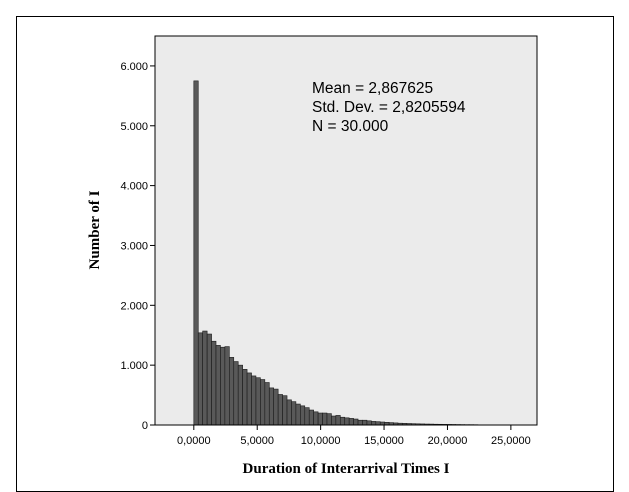  Describe the element at coordinates (354, 436) in the screenshot. I see `x-axis-ticks: 0,0000 5,0000 10,0000 15,0000 20,0000 25,0000` at that location.